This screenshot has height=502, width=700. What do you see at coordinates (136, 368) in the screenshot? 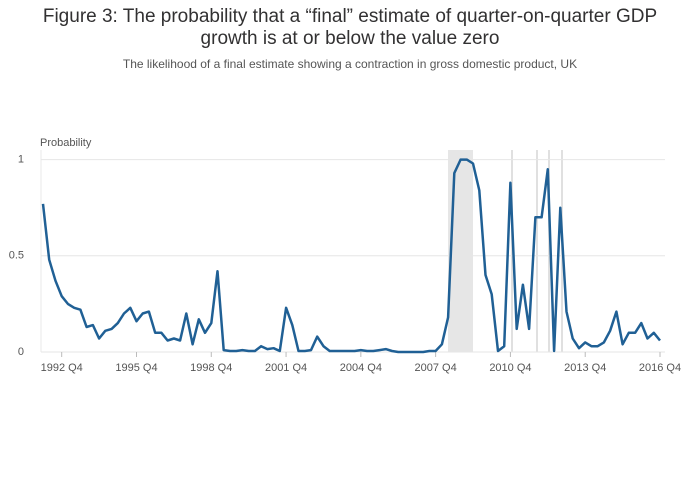
I see `x-tick-label: 1995 Q4` at bounding box center [136, 368].